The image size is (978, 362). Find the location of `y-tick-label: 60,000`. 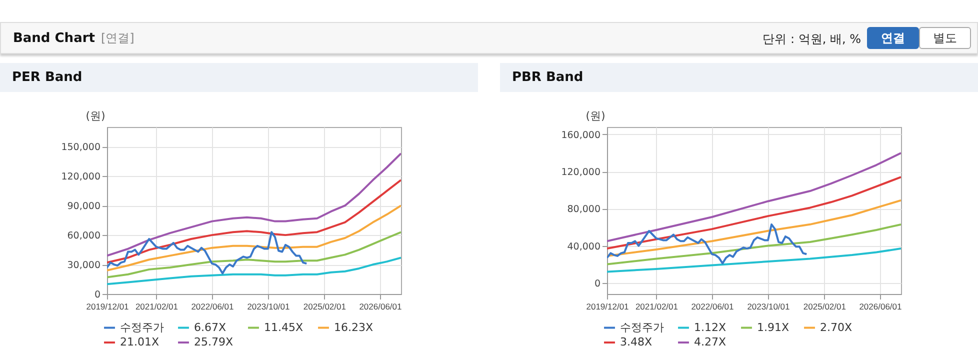

y-tick-label: 60,000 is located at coordinates (83, 236).